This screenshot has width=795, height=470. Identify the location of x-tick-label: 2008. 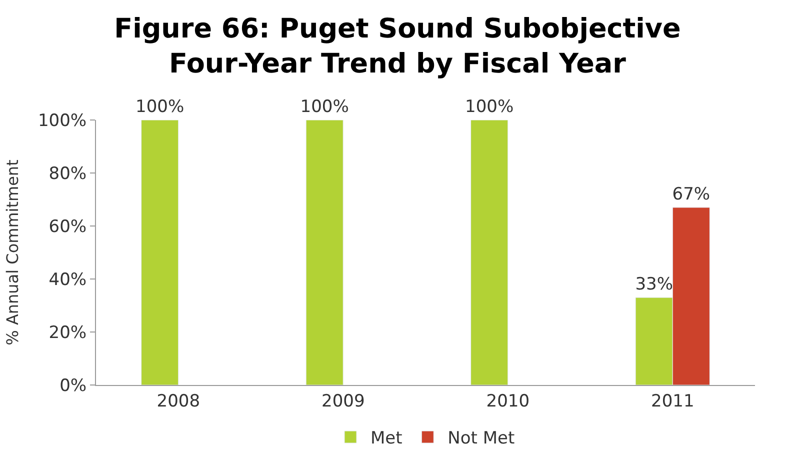
(178, 401).